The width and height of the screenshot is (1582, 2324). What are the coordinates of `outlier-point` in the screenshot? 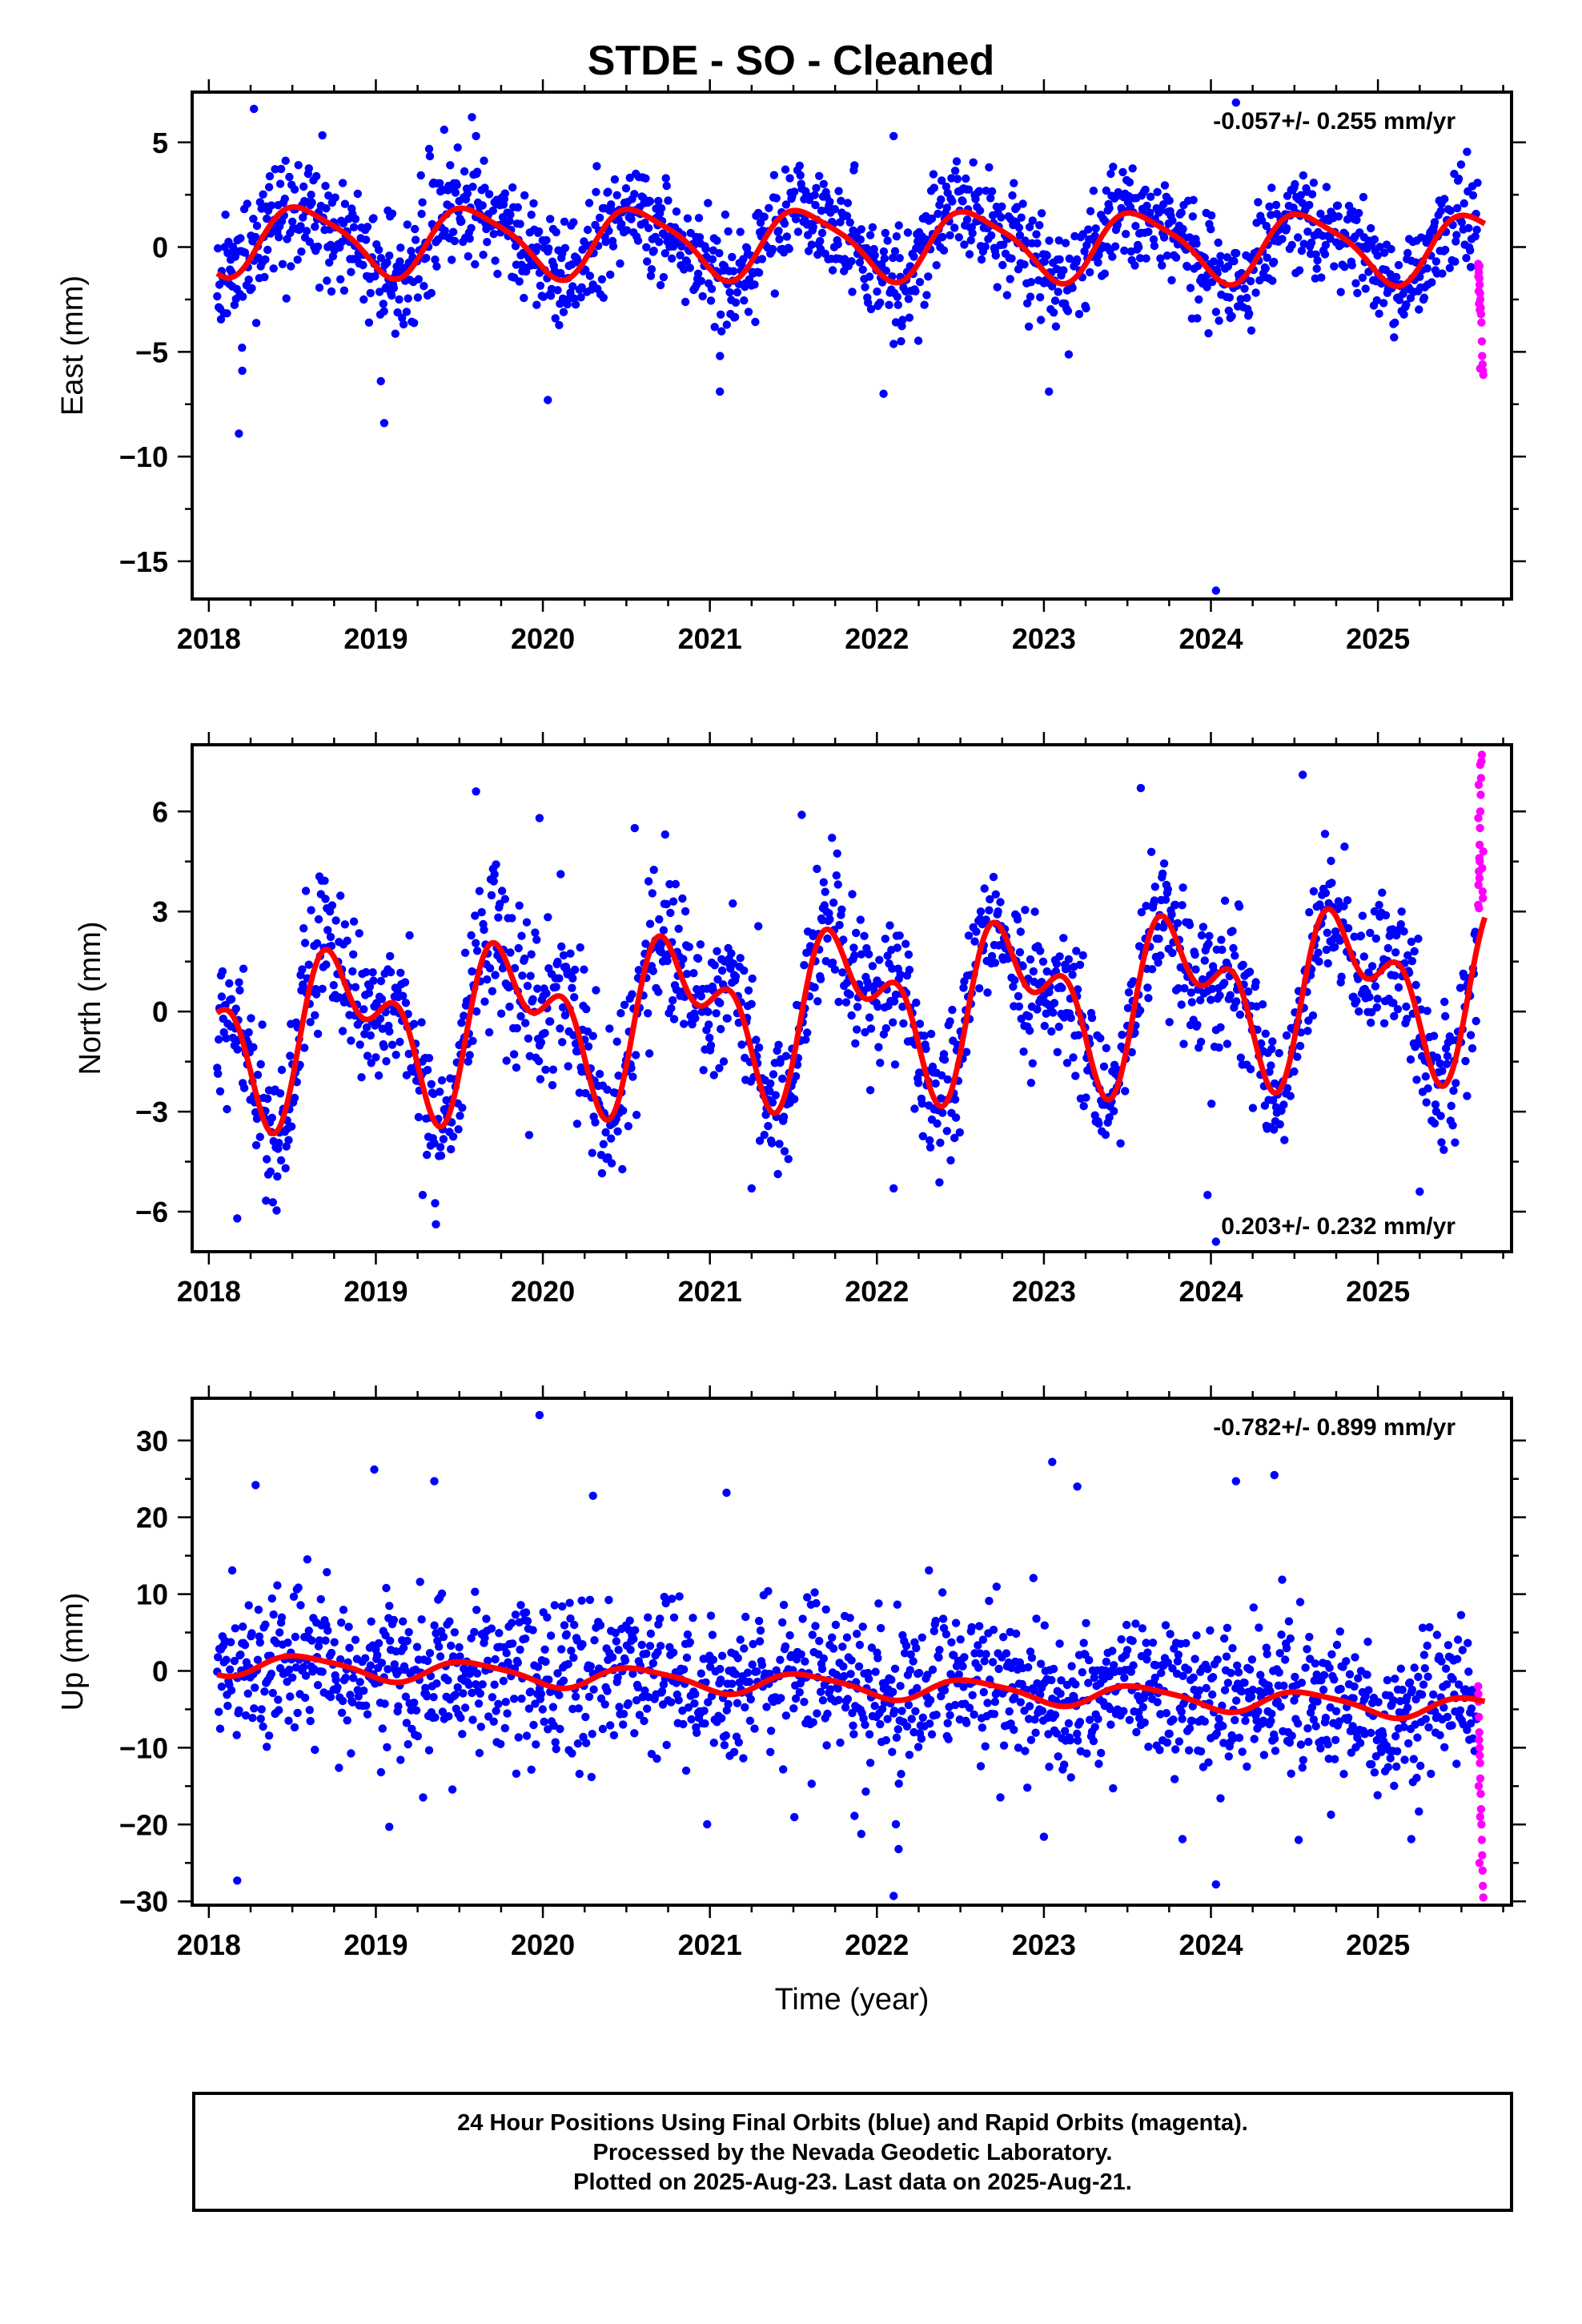 It's located at (256, 1485).